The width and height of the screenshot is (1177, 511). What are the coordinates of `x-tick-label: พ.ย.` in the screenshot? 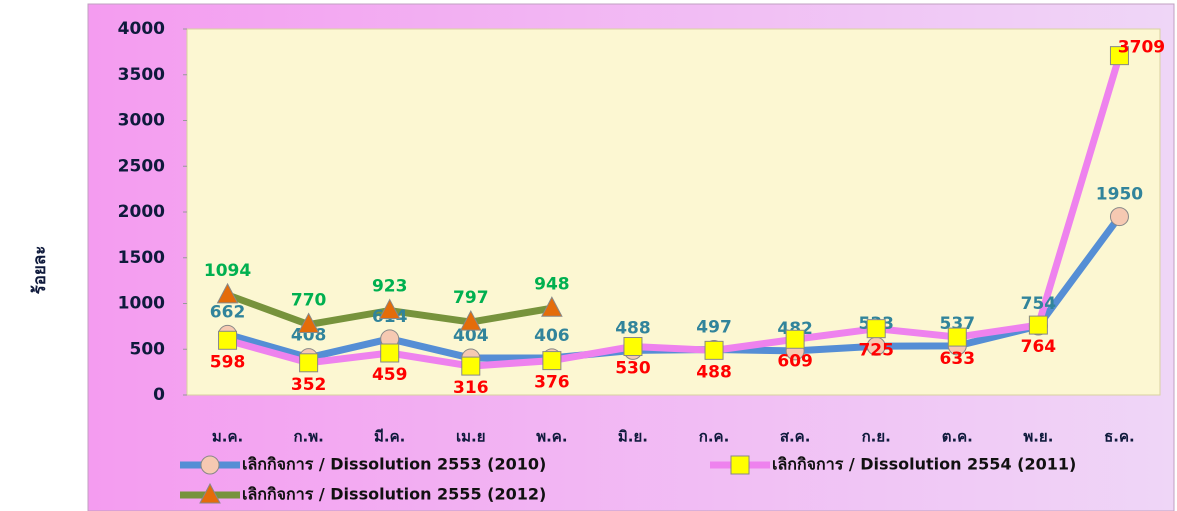 It's located at (1038, 437).